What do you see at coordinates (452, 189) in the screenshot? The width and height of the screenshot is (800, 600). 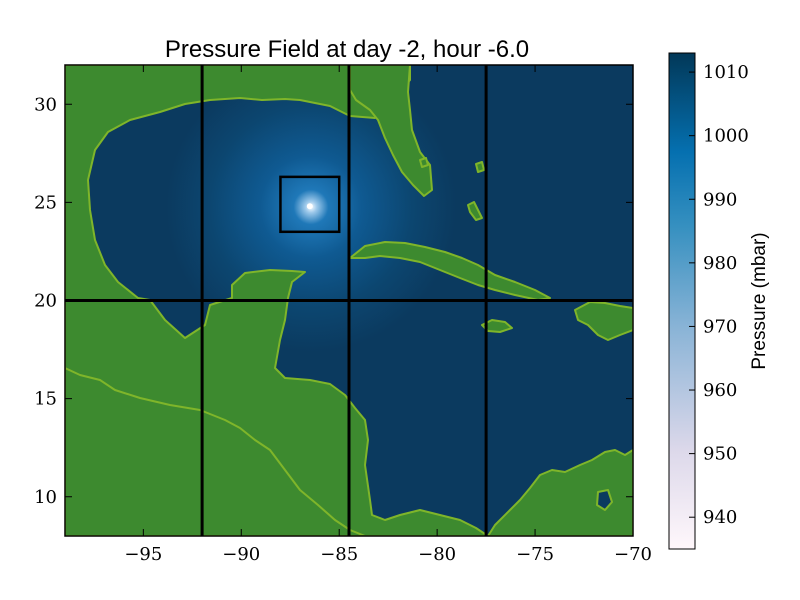 I see `land-bahamas` at bounding box center [452, 189].